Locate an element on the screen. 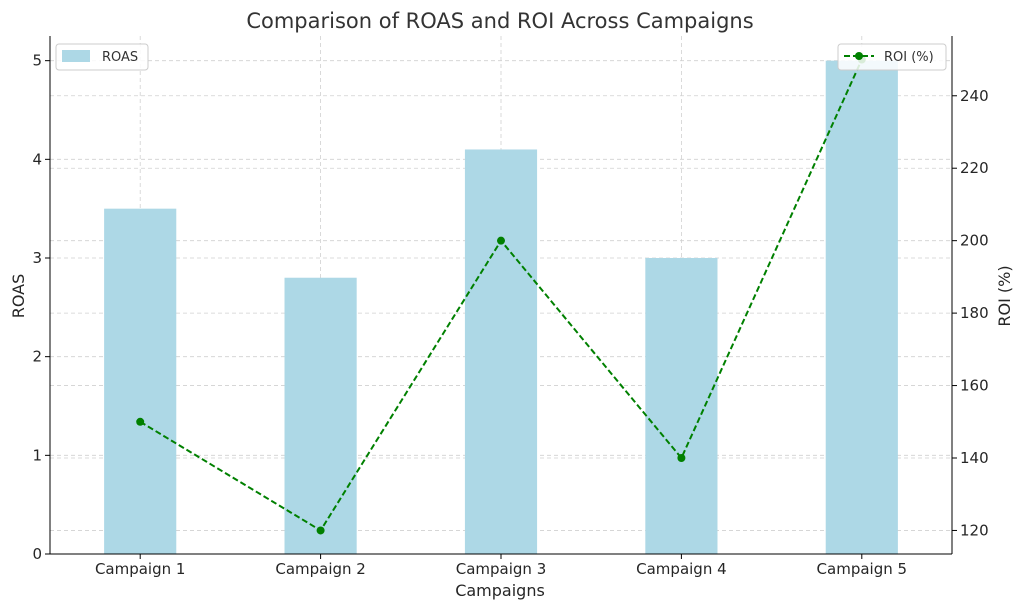 Image resolution: width=1024 pixels, height=610 pixels. x-tick-label: Campaign 4 is located at coordinates (681, 569).